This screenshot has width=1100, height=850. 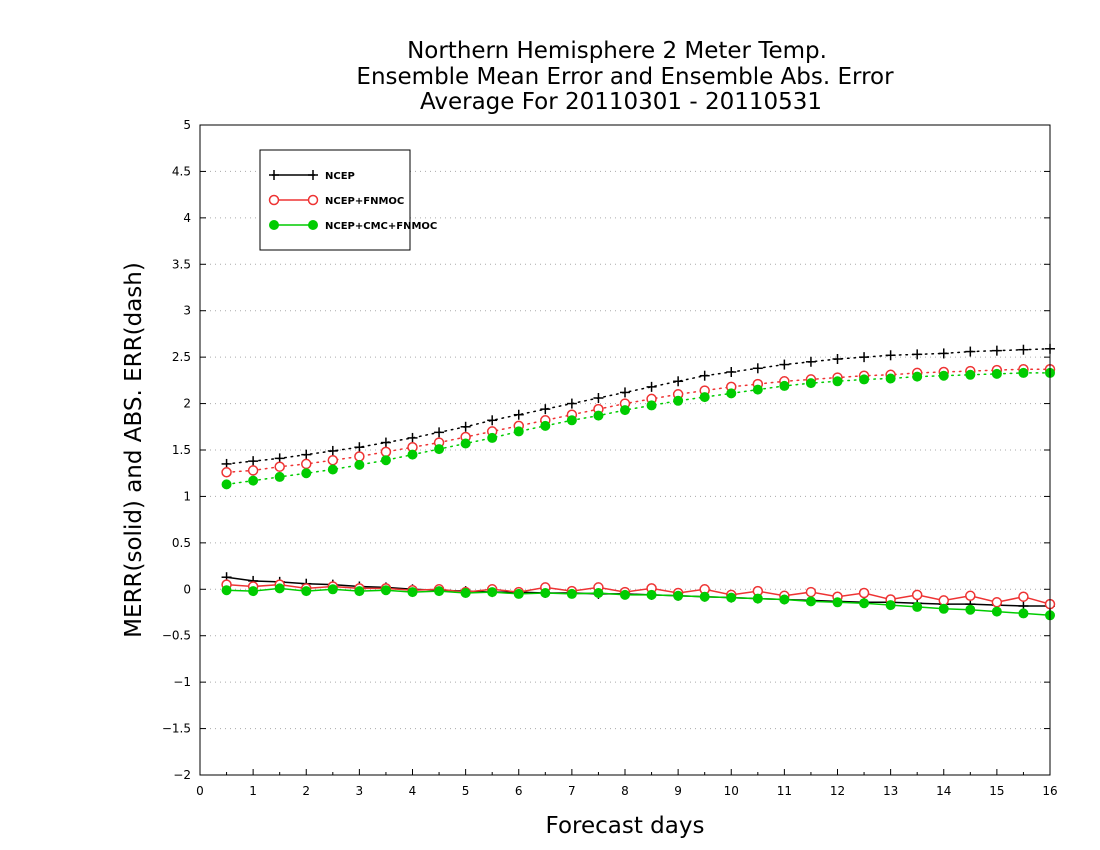 I want to click on y-tick-label: 0, so click(x=187, y=589).